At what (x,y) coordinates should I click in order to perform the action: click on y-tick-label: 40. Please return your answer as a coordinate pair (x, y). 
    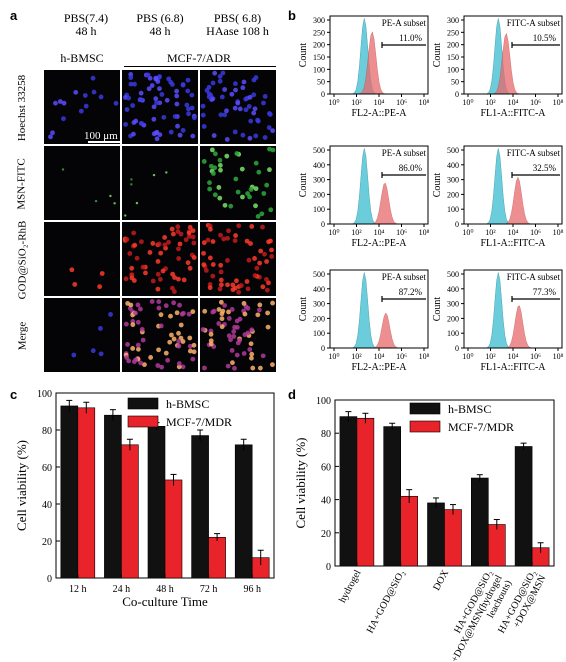
    Looking at the image, I should click on (326, 501).